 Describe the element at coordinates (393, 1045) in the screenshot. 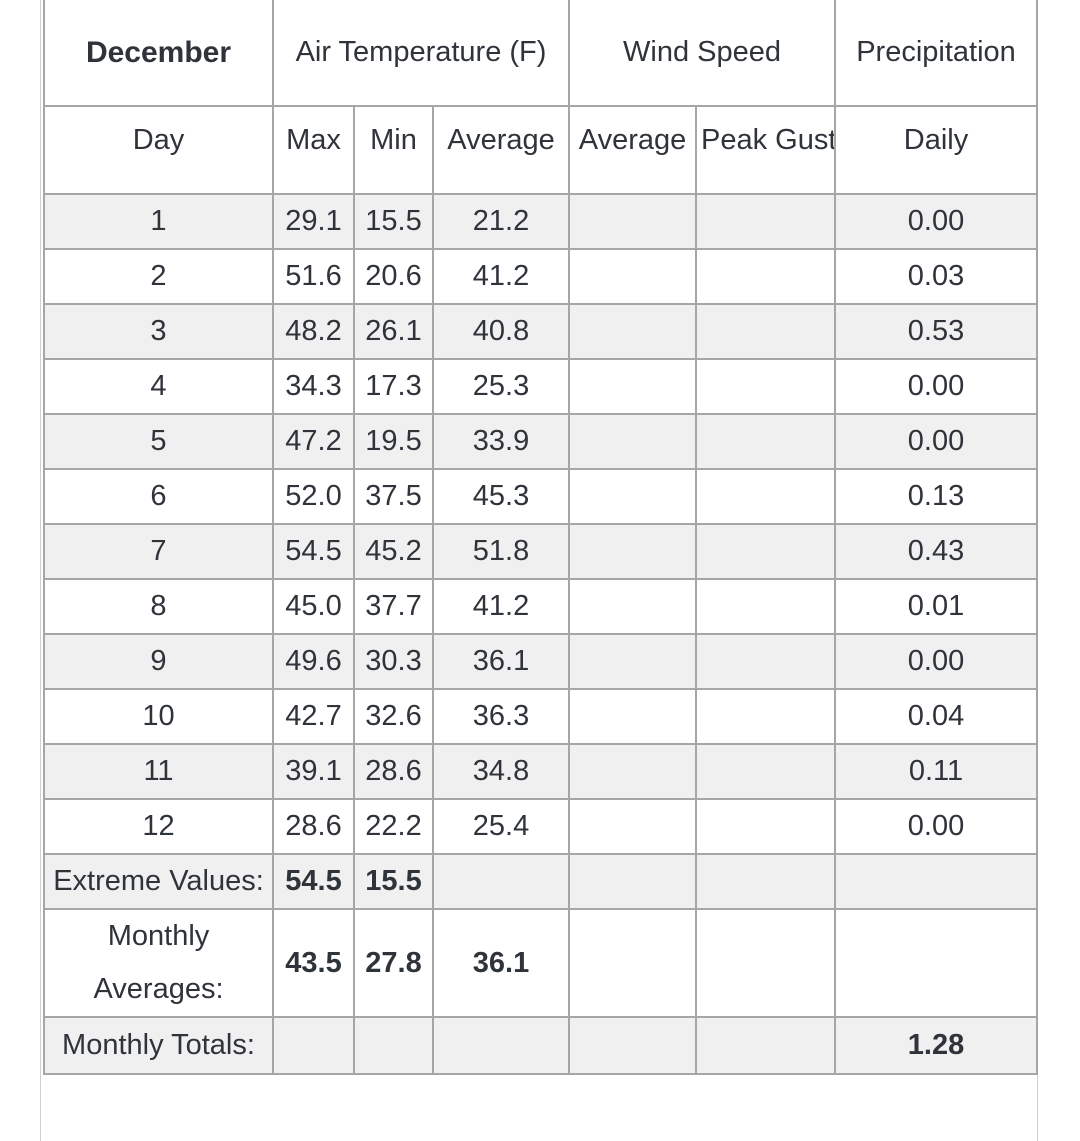

I see `monthly-total-min-cell` at that location.